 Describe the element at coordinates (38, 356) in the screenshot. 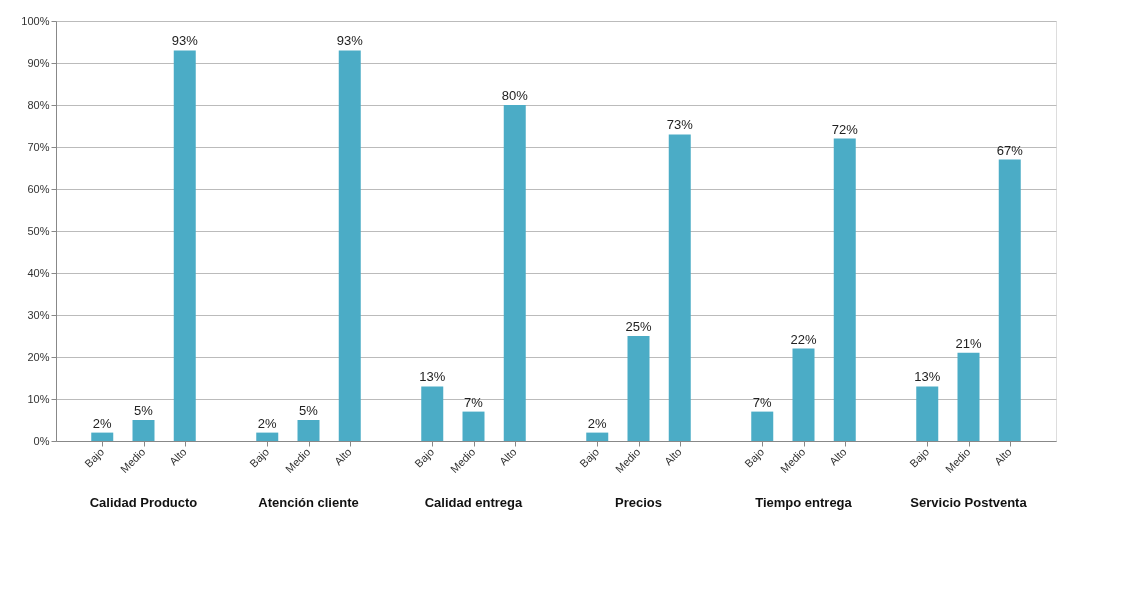

I see `y-tick-label: 20%` at that location.